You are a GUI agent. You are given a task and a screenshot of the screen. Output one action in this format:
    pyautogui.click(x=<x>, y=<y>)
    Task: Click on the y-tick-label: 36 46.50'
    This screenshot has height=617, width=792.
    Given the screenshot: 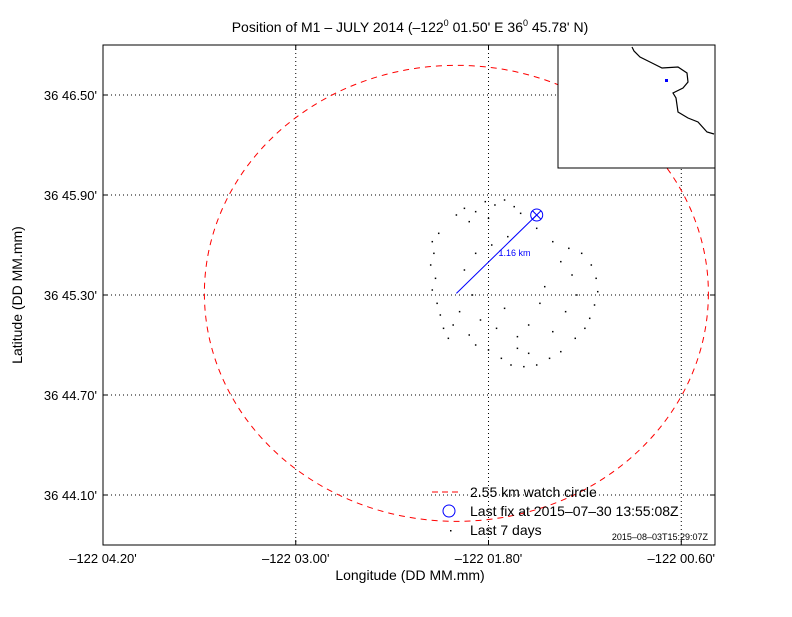 What is the action you would take?
    pyautogui.click(x=70, y=95)
    